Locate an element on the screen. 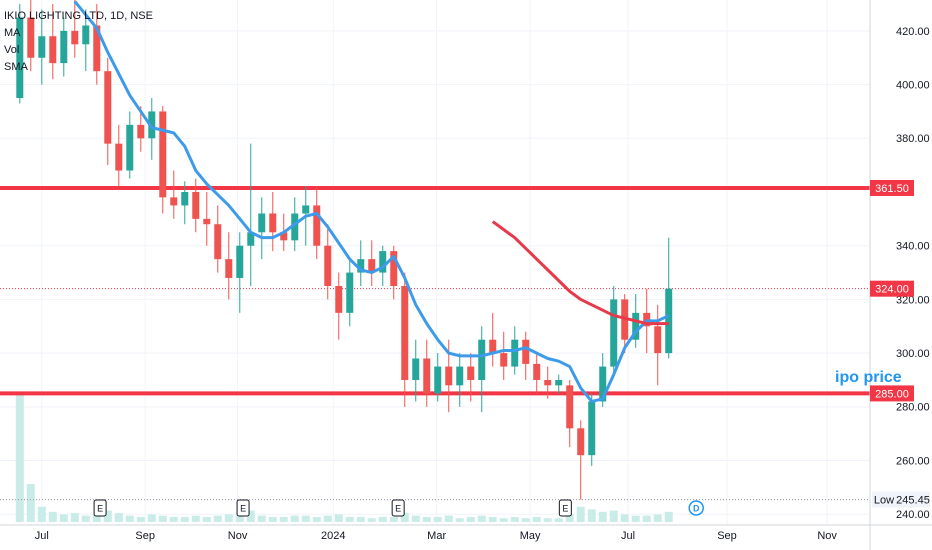 The image size is (932, 550). y-tick-label: 260.00 is located at coordinates (913, 461).